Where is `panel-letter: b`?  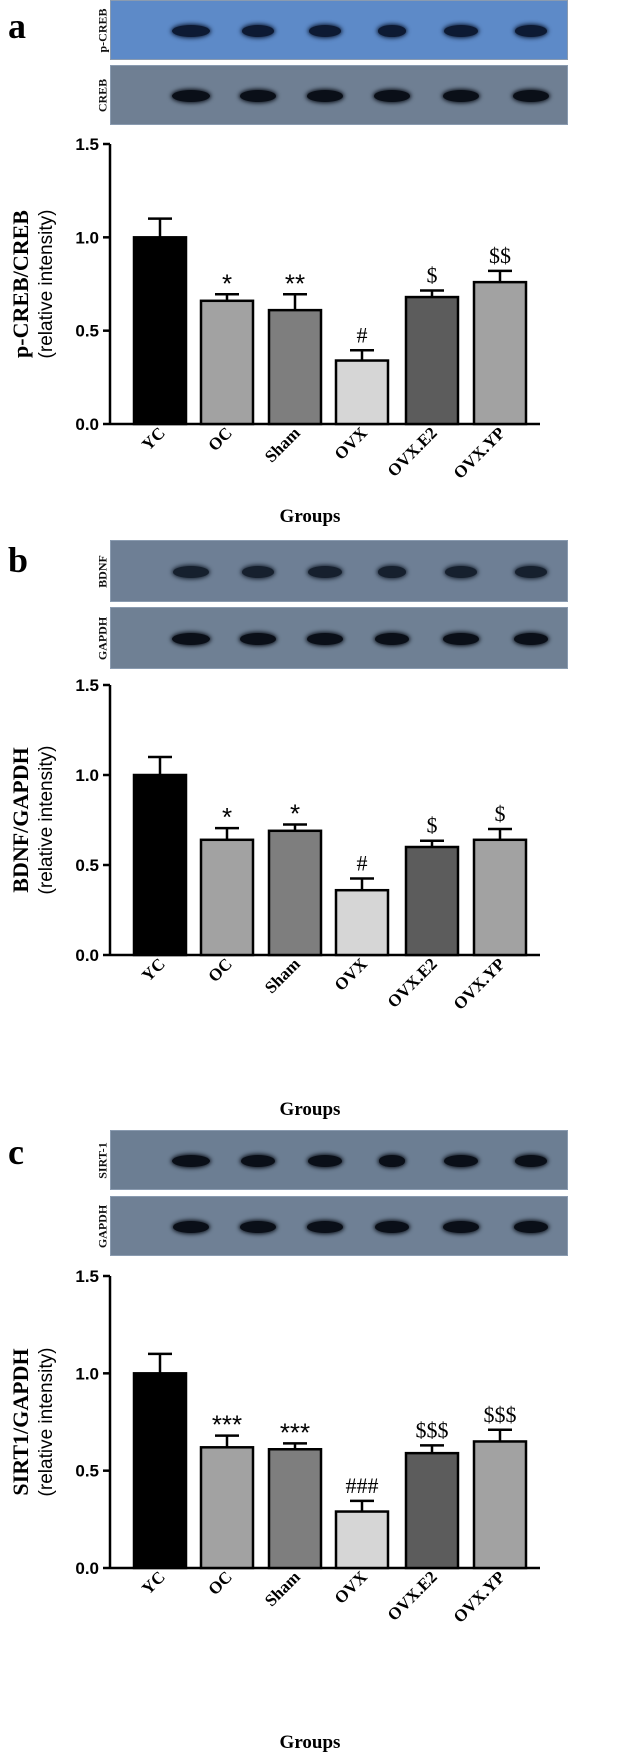
panel-letter: b is located at coordinates (18, 560).